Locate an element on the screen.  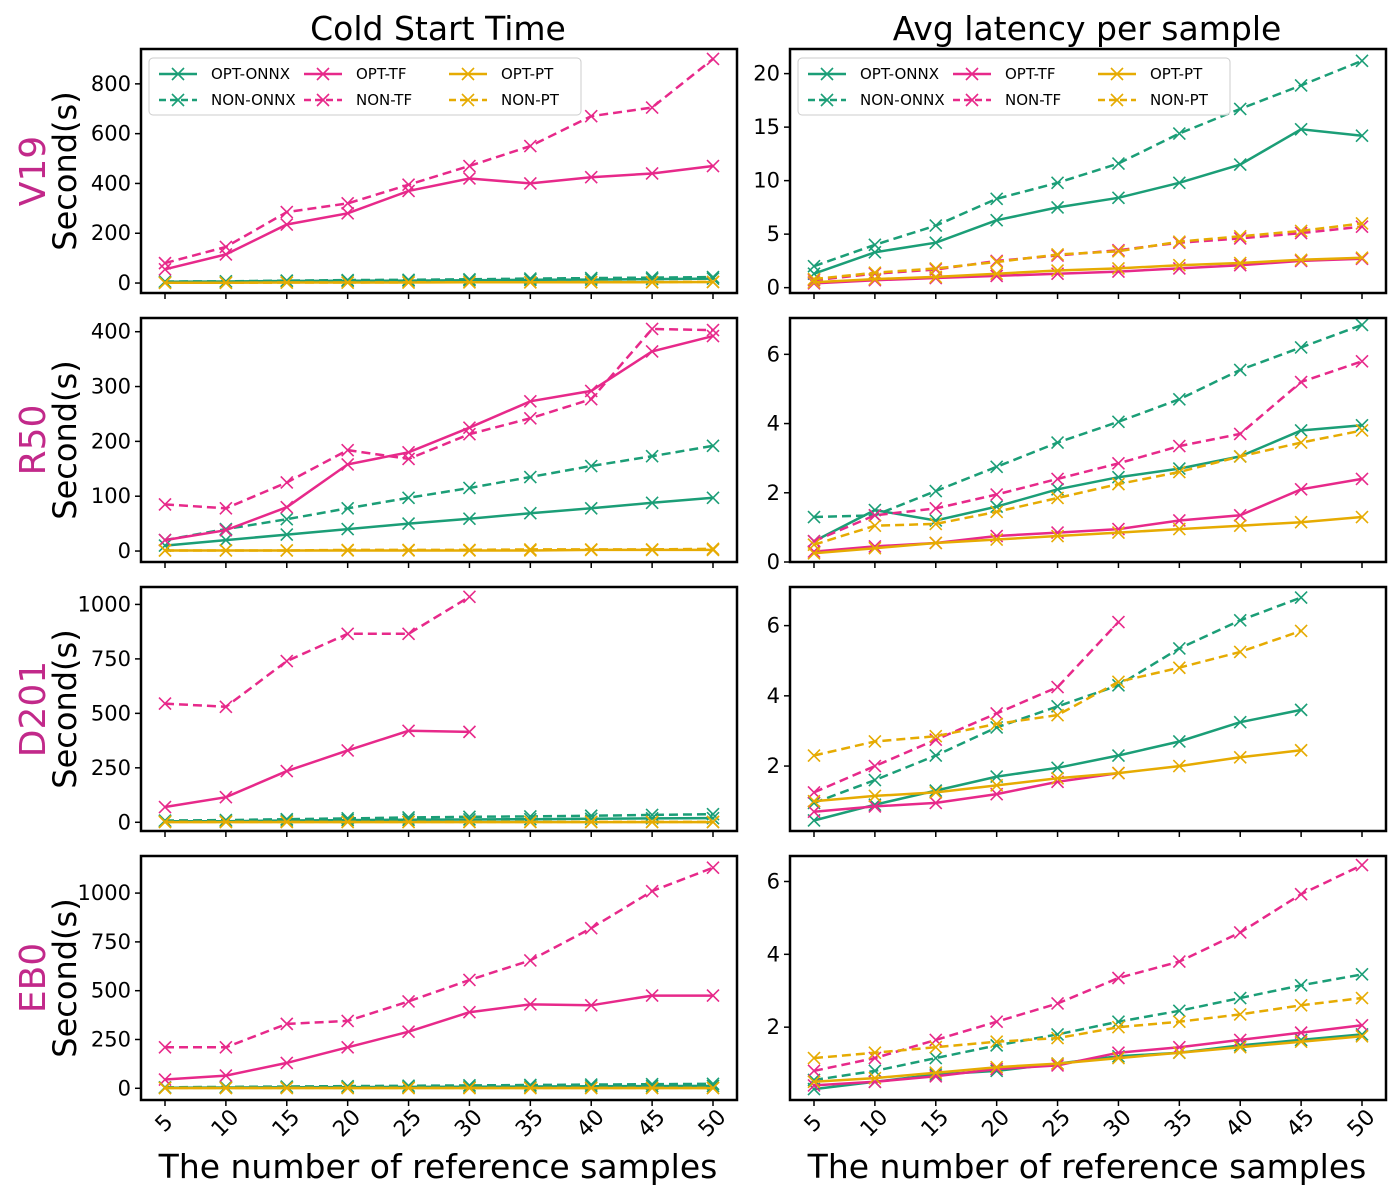
row-label-d201: D201 is located at coordinates (33, 709).